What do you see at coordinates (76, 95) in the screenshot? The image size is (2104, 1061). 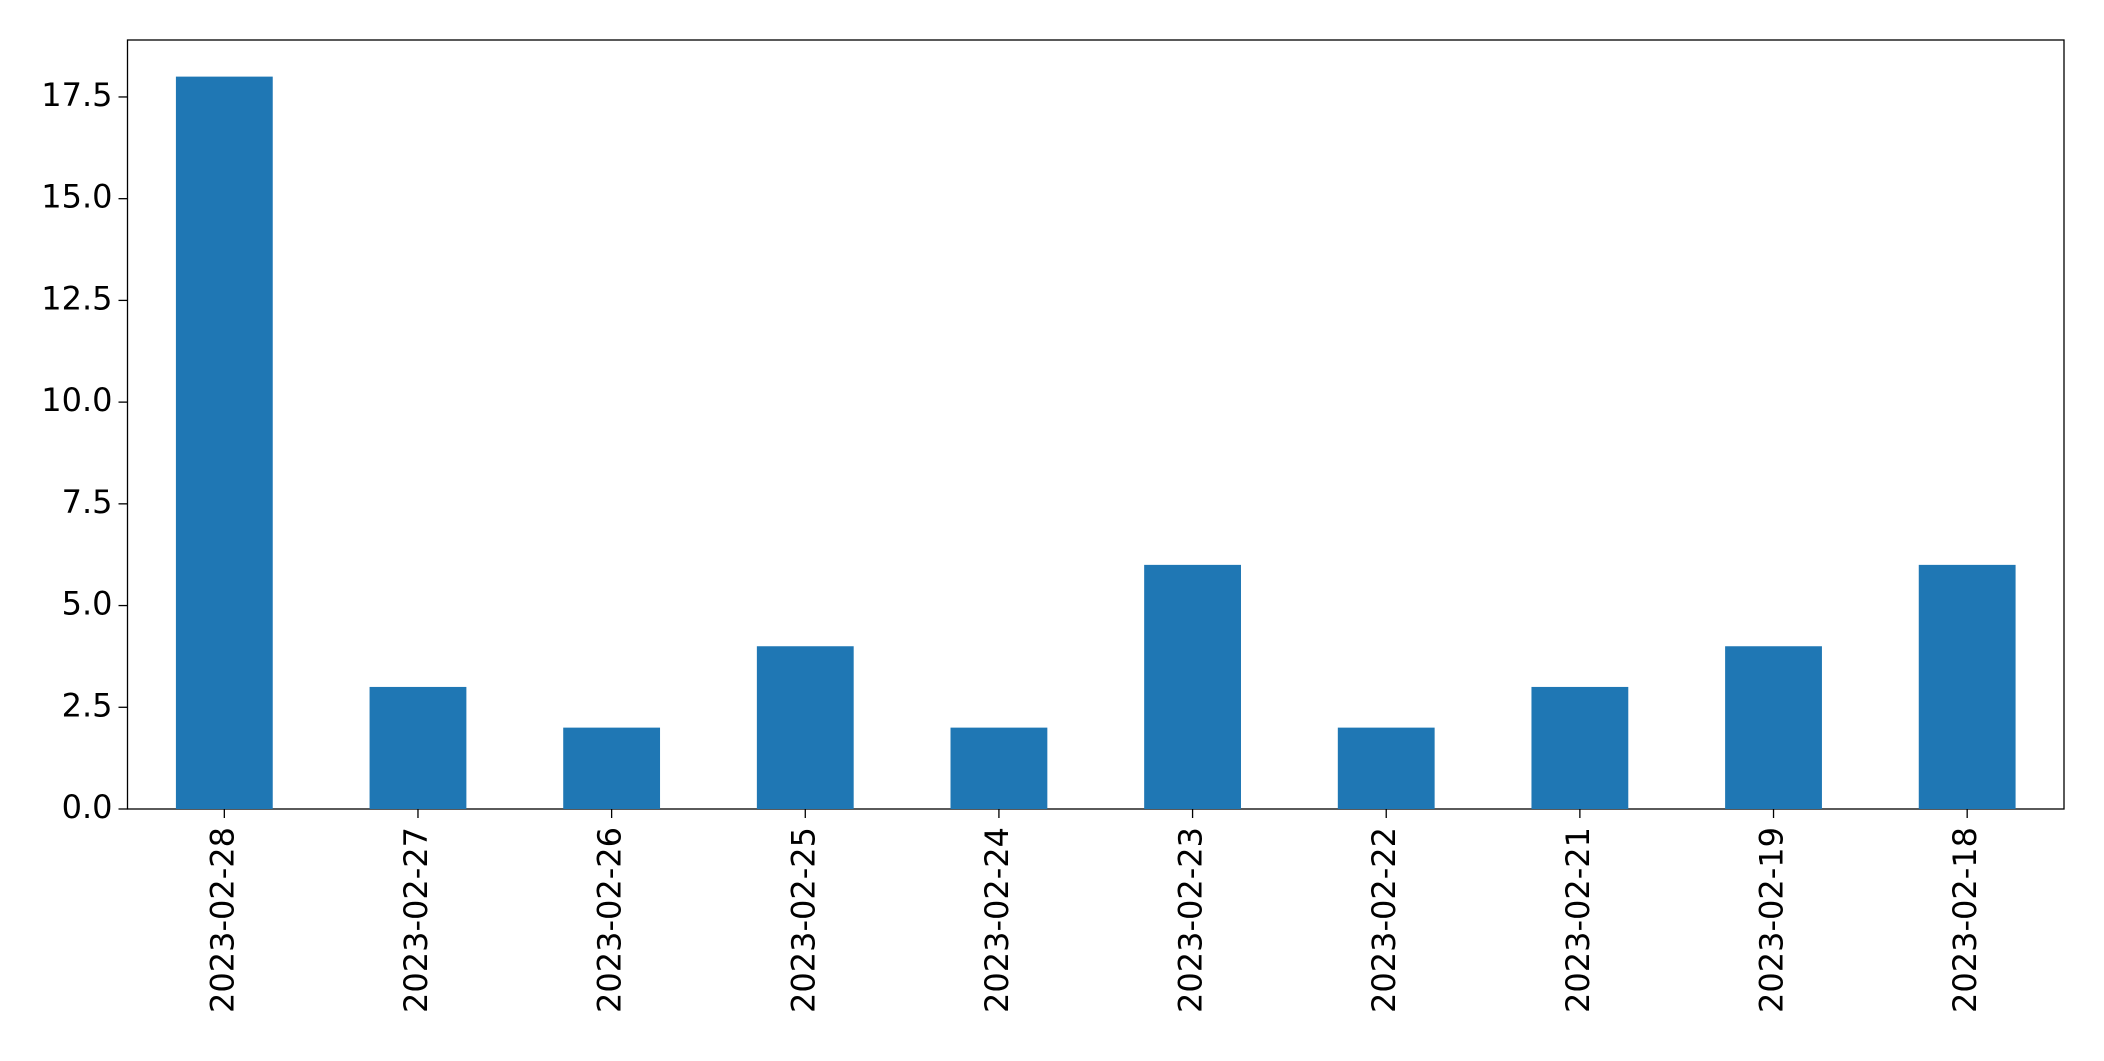 I see `y-tick-label: 17.5` at bounding box center [76, 95].